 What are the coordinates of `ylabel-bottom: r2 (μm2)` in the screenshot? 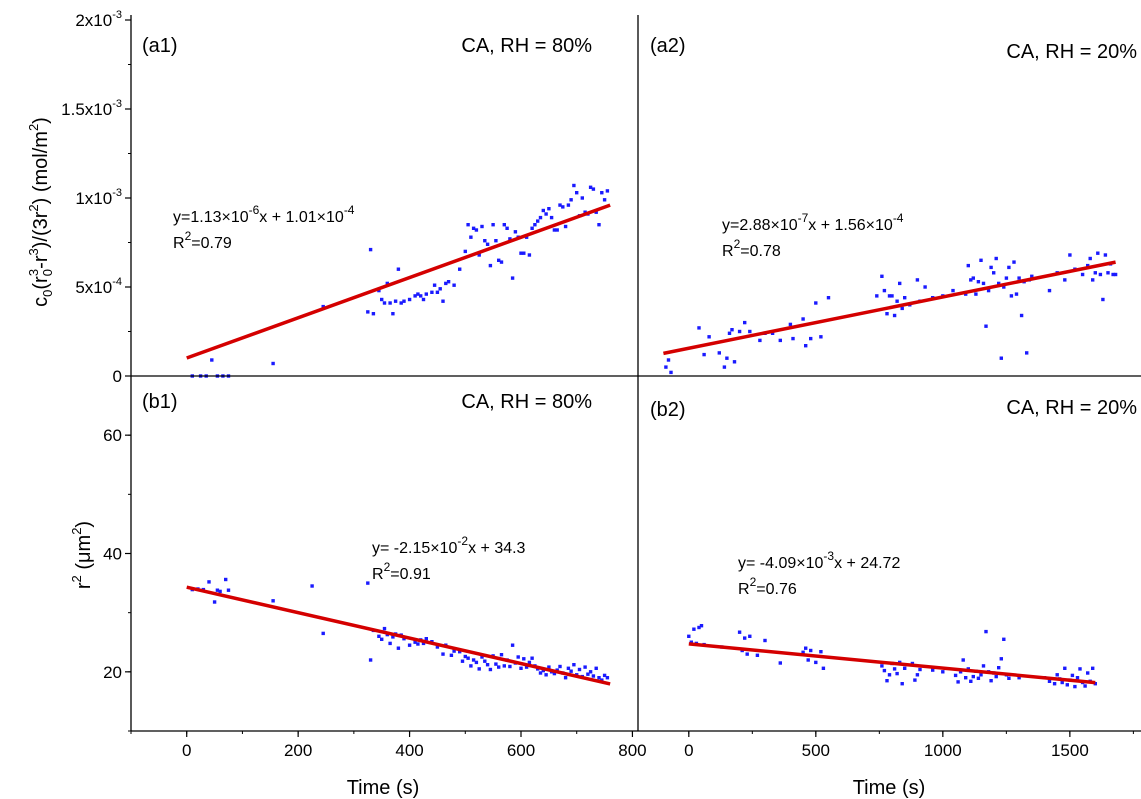 It's located at (82, 555).